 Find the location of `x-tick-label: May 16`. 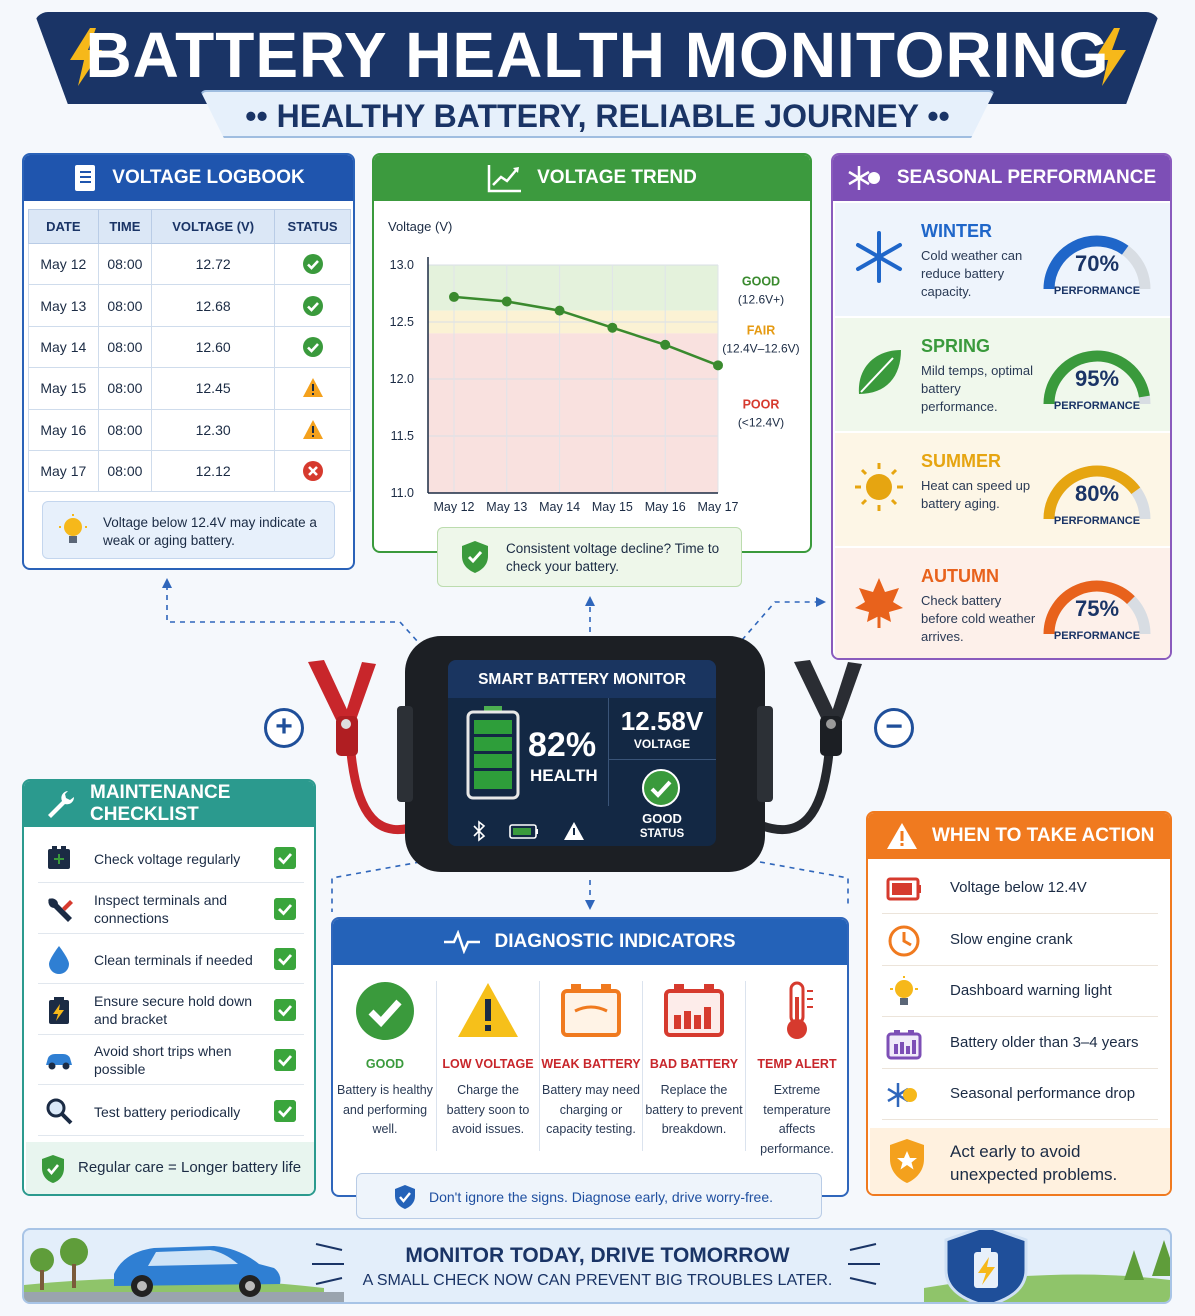

x-tick-label: May 16 is located at coordinates (665, 506).